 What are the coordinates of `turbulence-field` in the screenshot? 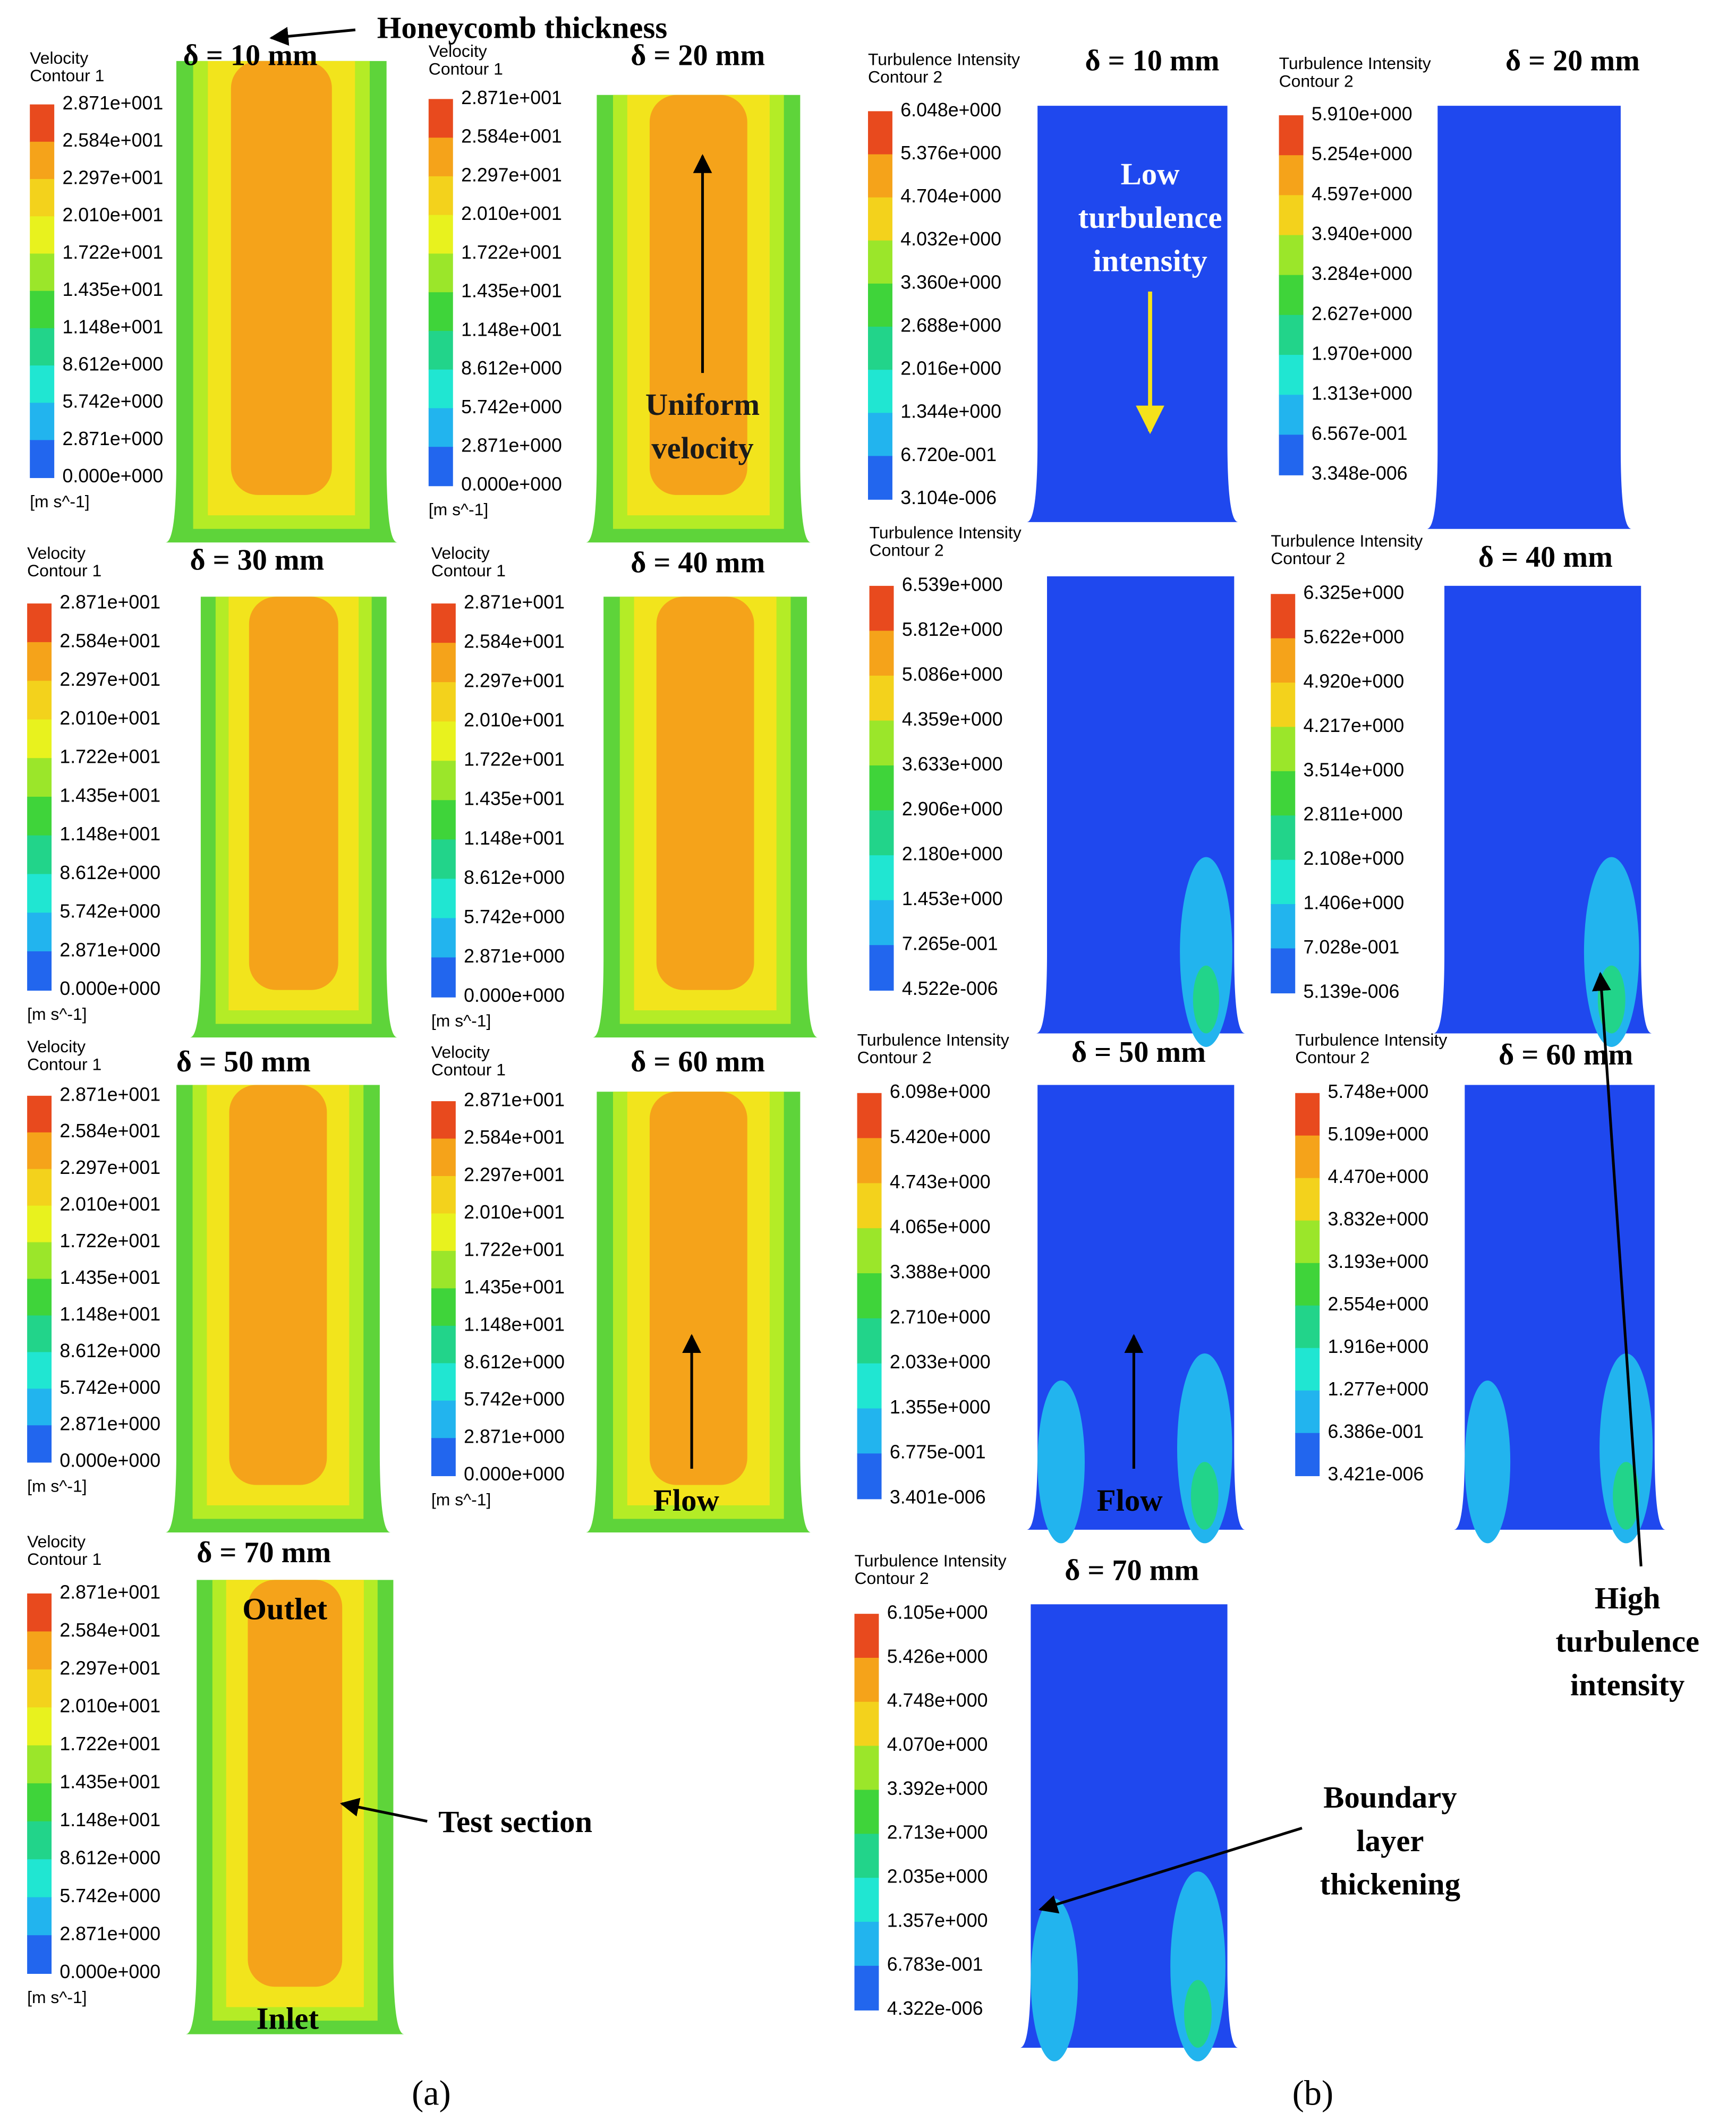 It's located at (1132, 314).